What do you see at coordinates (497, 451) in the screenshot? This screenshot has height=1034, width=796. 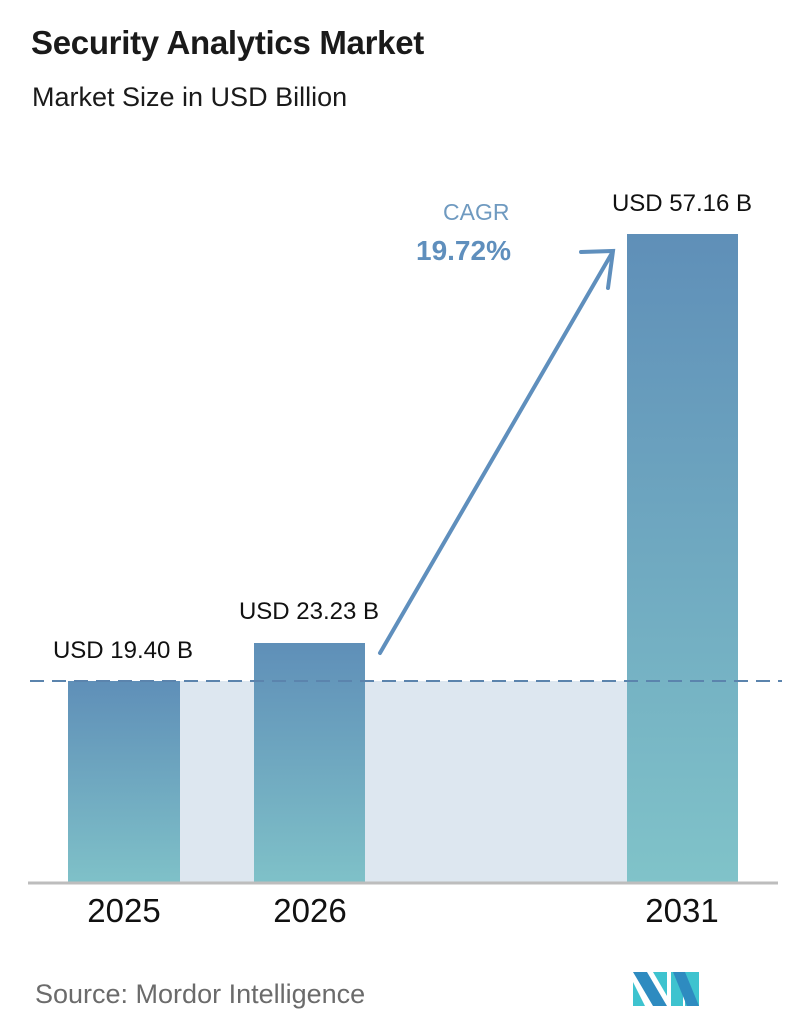 I see `cagr-arrow-icon` at bounding box center [497, 451].